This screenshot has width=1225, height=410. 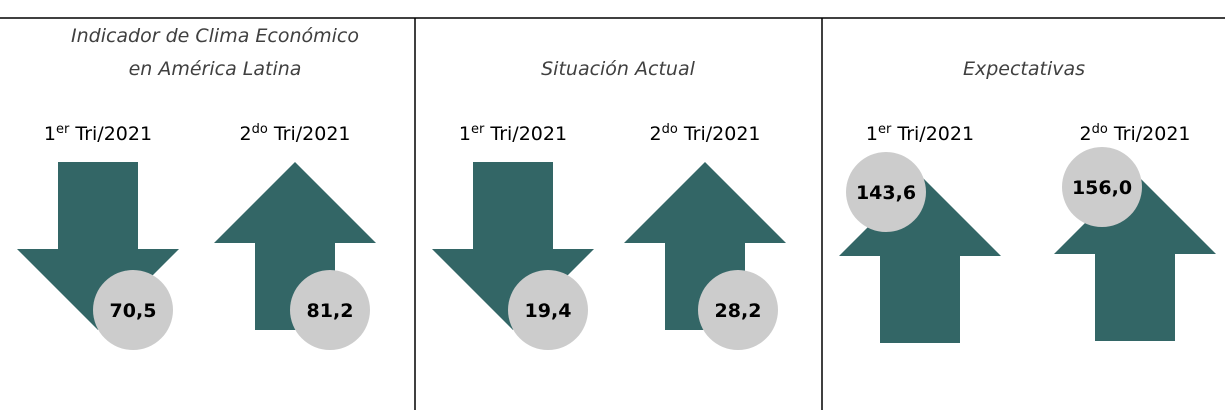 I want to click on value-label: 156,0, so click(x=1102, y=188).